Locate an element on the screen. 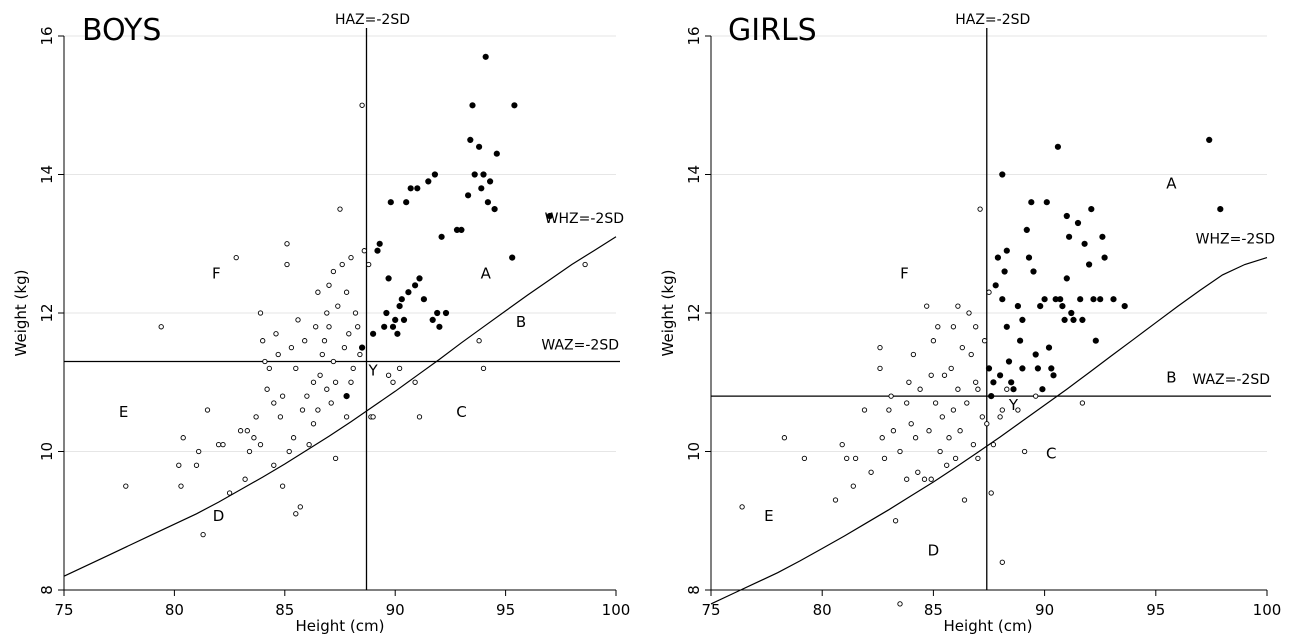 The height and width of the screenshot is (636, 1290). x-tick-label: 75 is located at coordinates (710, 610).